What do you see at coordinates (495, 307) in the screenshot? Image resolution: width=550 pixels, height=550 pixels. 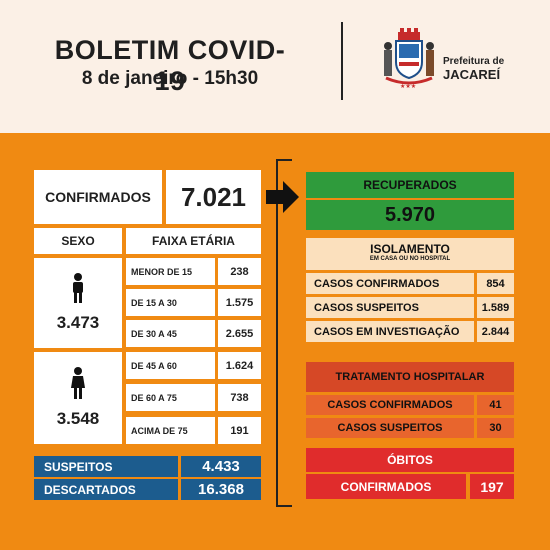 I see `isolamento-row-value: 1.589` at bounding box center [495, 307].